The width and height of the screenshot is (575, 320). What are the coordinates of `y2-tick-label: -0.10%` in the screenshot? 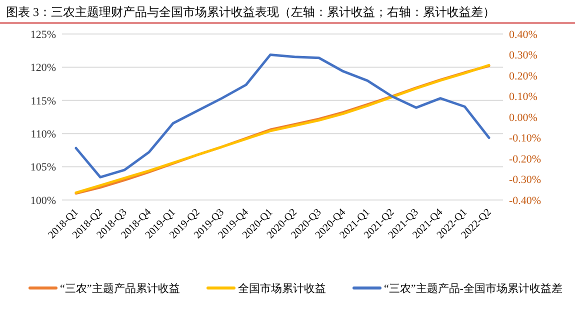 It's located at (525, 138).